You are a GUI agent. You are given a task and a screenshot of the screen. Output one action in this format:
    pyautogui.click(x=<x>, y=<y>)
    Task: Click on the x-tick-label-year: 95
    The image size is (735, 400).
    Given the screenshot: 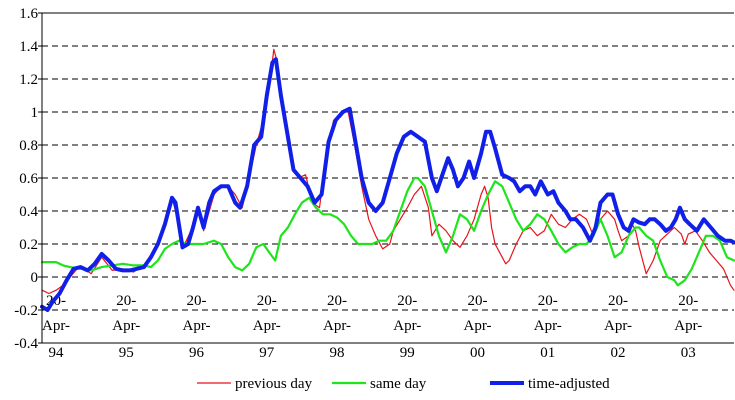 What is the action you would take?
    pyautogui.click(x=126, y=353)
    